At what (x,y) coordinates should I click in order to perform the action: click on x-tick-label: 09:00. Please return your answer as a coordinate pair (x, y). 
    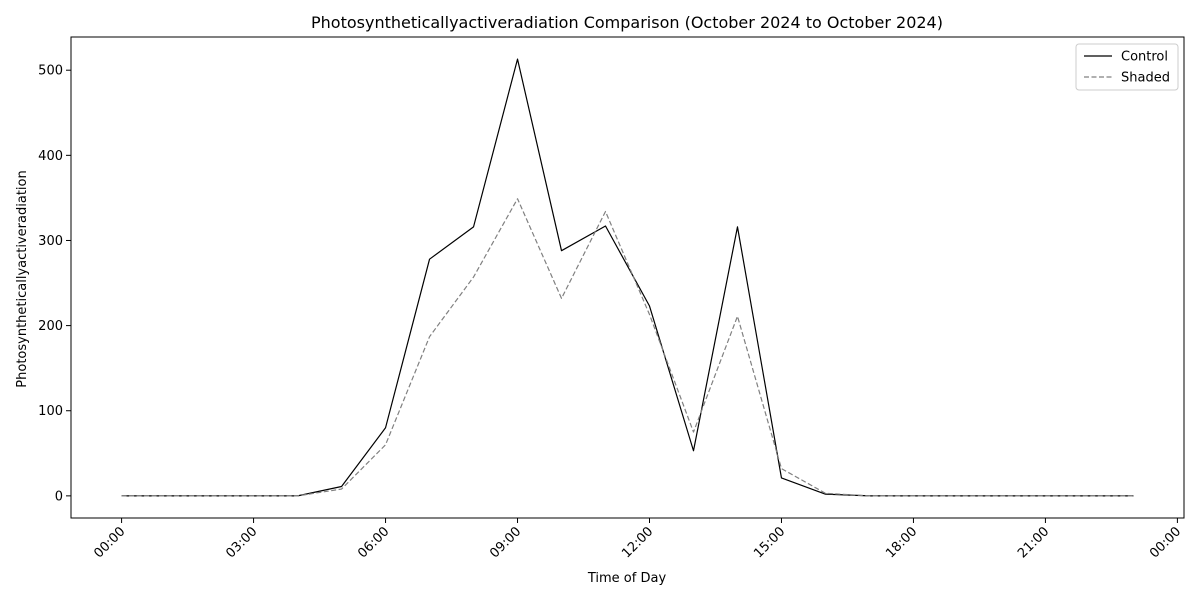
    Looking at the image, I should click on (505, 542).